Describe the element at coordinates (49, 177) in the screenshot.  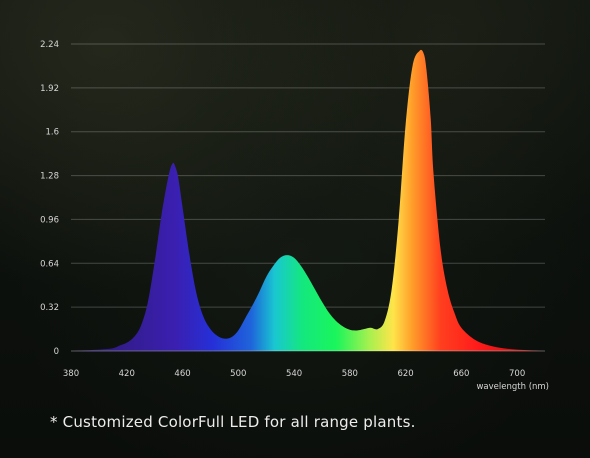
I see `y-tick-label: 1.28` at that location.